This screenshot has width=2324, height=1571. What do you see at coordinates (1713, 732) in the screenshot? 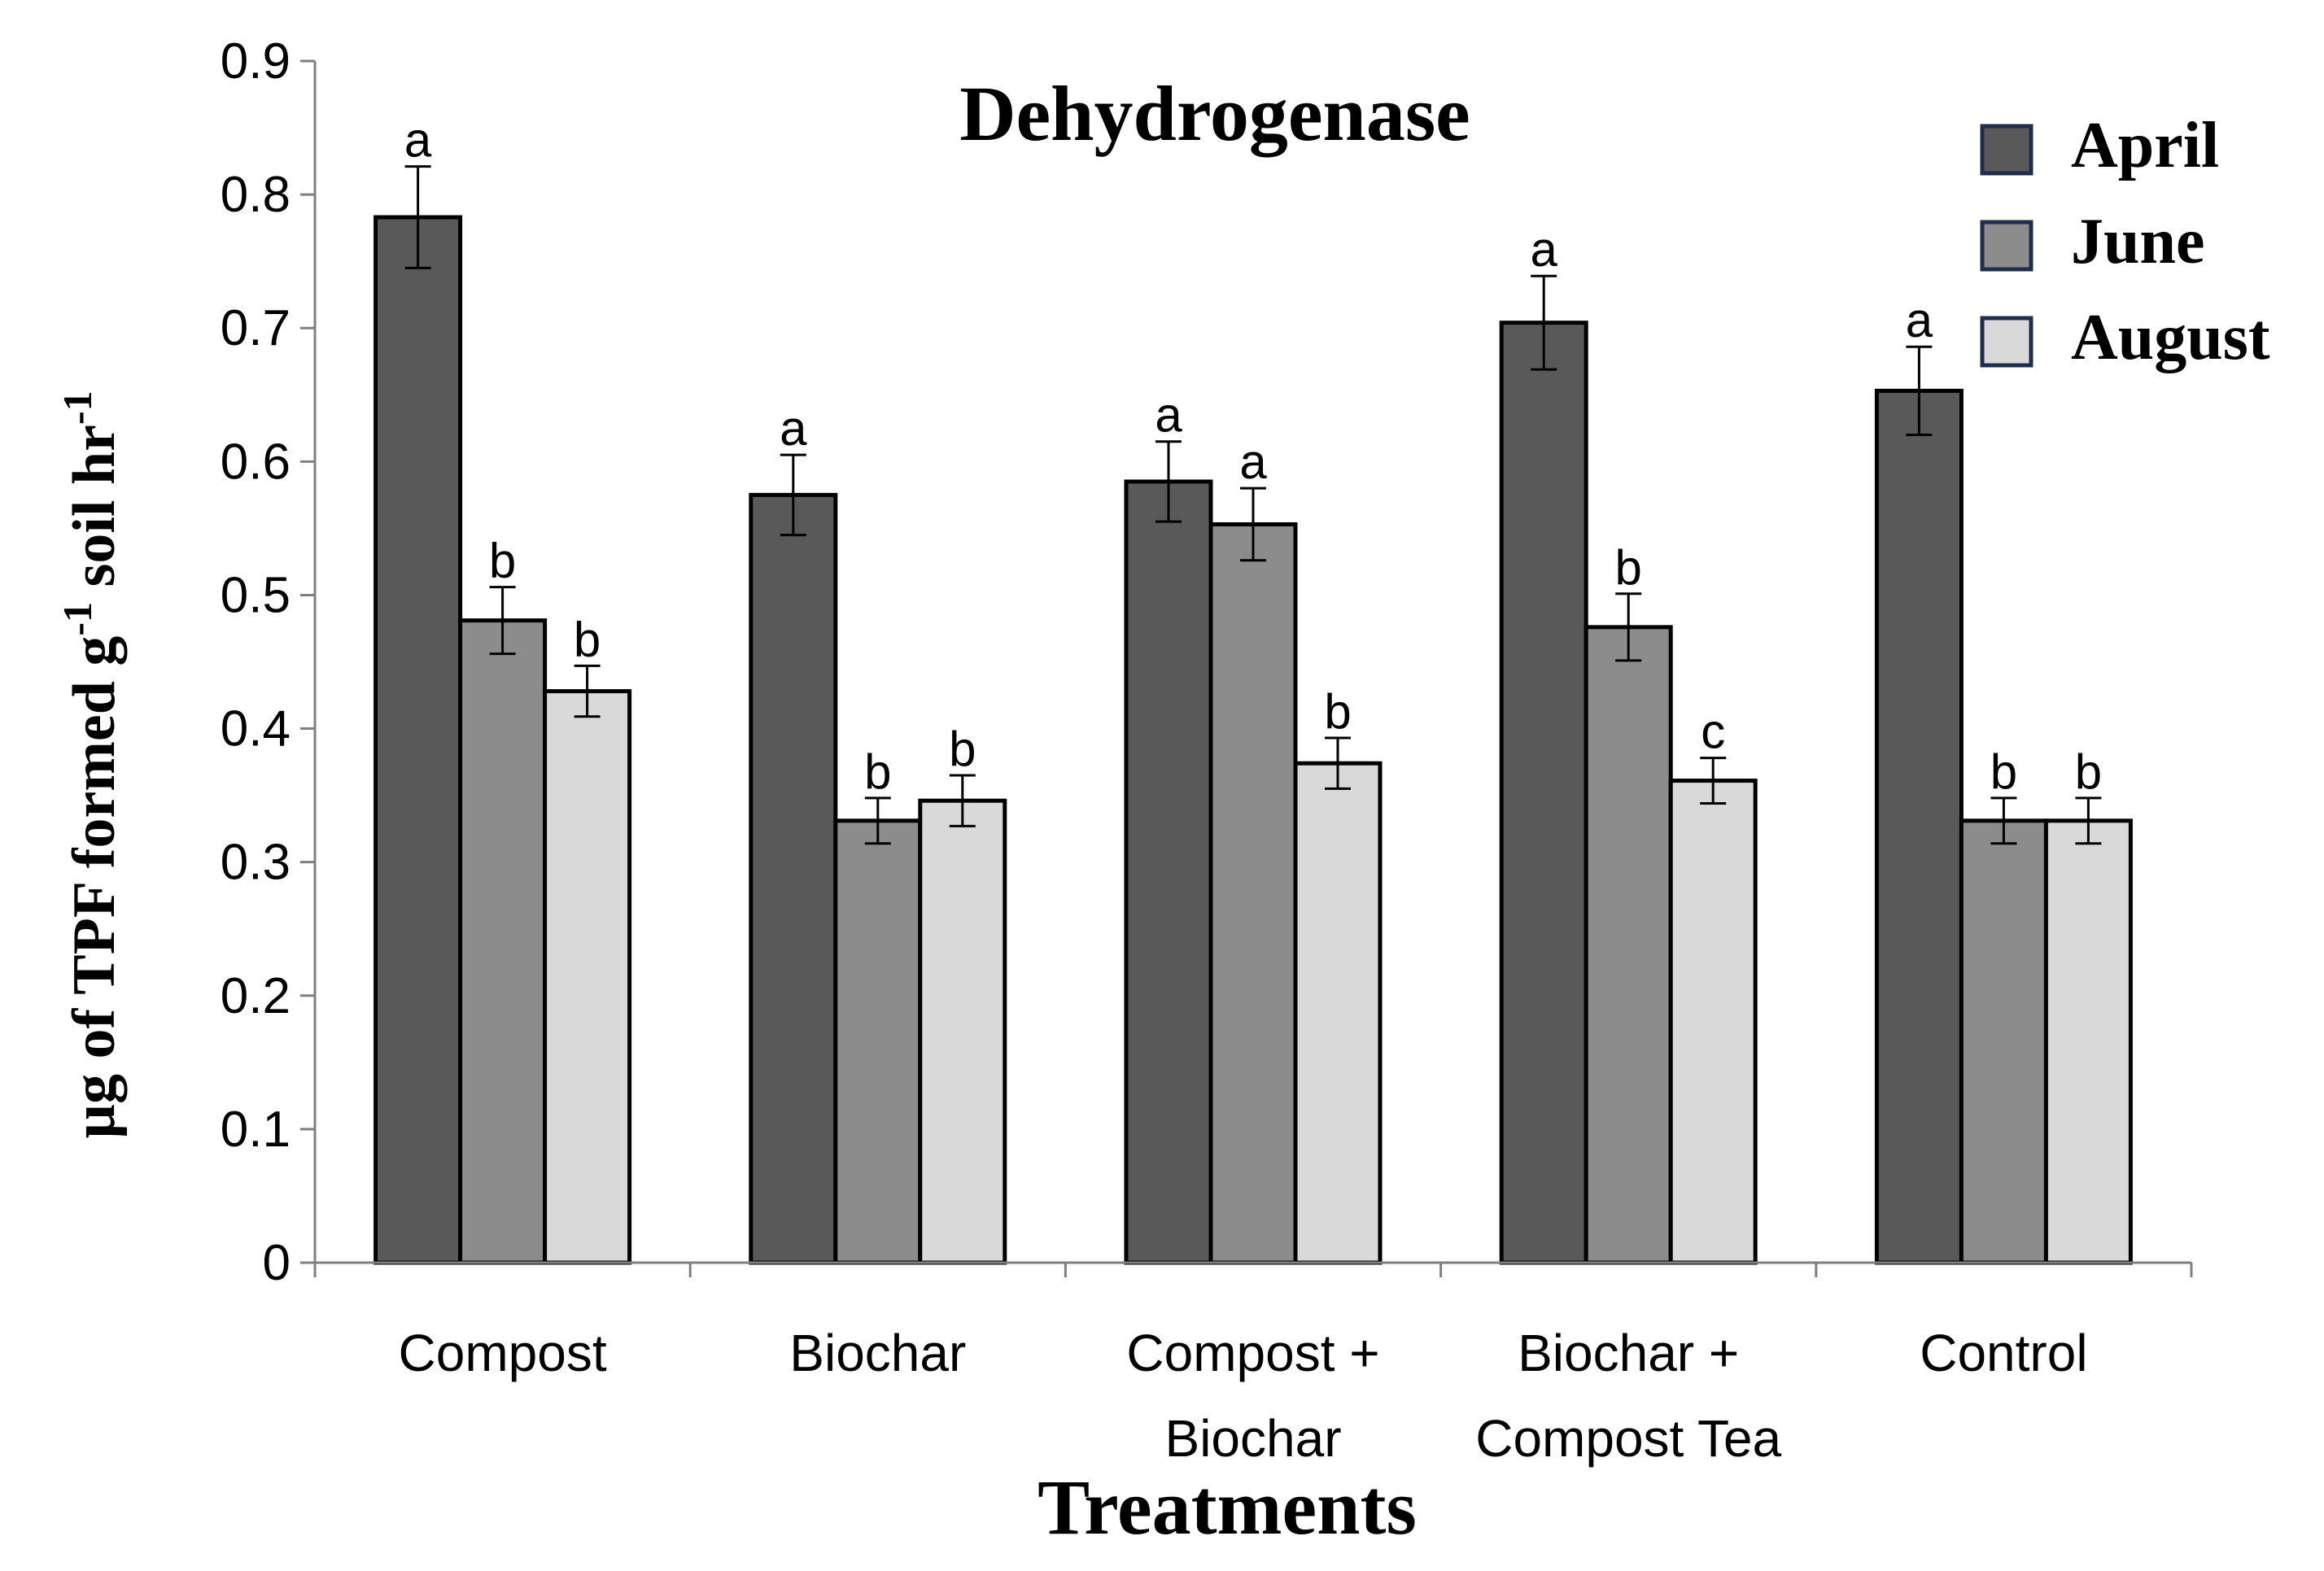
I see `significance-label: c` at bounding box center [1713, 732].